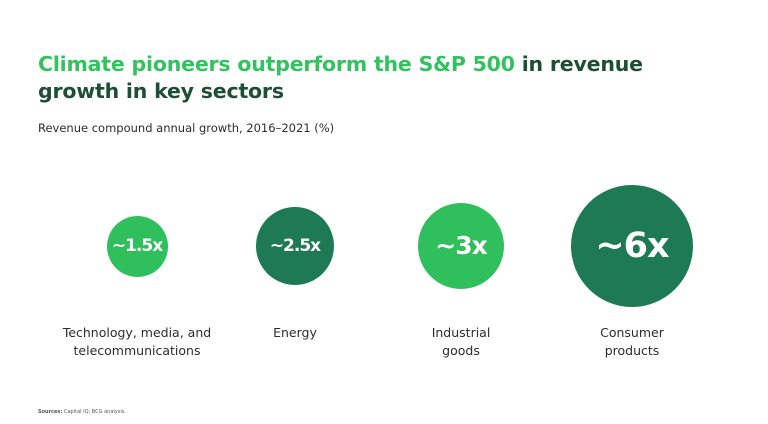 Image resolution: width=768 pixels, height=424 pixels. I want to click on bubble-0: ~1.5x, so click(137, 246).